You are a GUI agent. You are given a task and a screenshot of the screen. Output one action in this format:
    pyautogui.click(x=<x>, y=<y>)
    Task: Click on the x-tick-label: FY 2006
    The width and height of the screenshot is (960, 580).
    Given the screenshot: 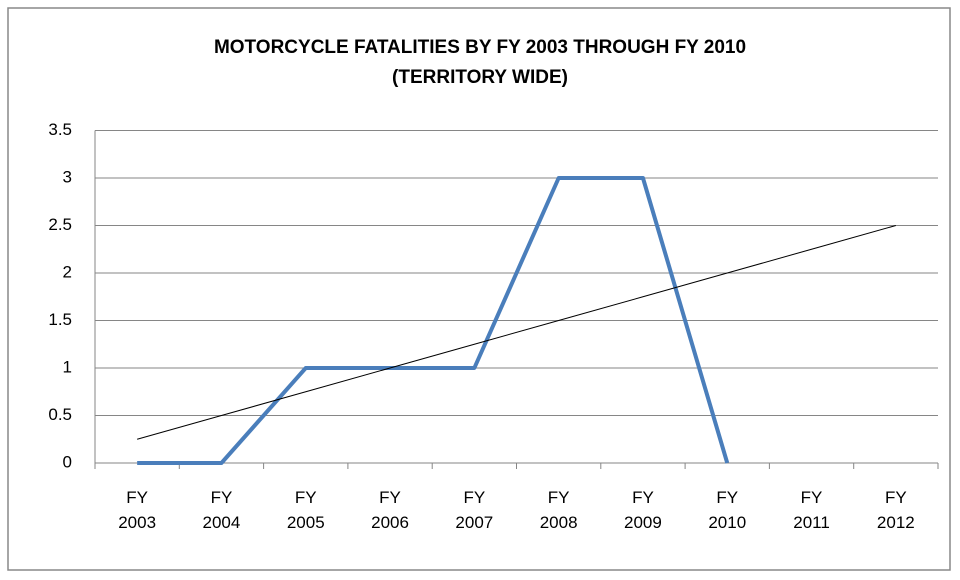 What is the action you would take?
    pyautogui.click(x=390, y=510)
    